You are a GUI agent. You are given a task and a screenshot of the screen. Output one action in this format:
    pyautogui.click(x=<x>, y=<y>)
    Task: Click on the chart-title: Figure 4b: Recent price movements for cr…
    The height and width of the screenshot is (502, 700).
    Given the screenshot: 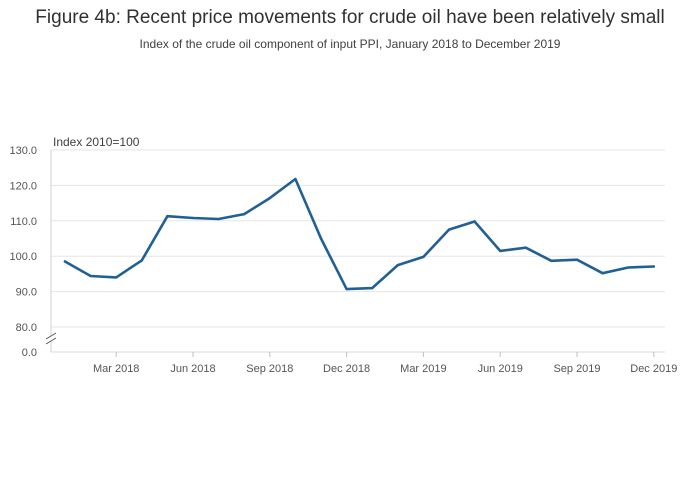 What is the action you would take?
    pyautogui.click(x=350, y=17)
    